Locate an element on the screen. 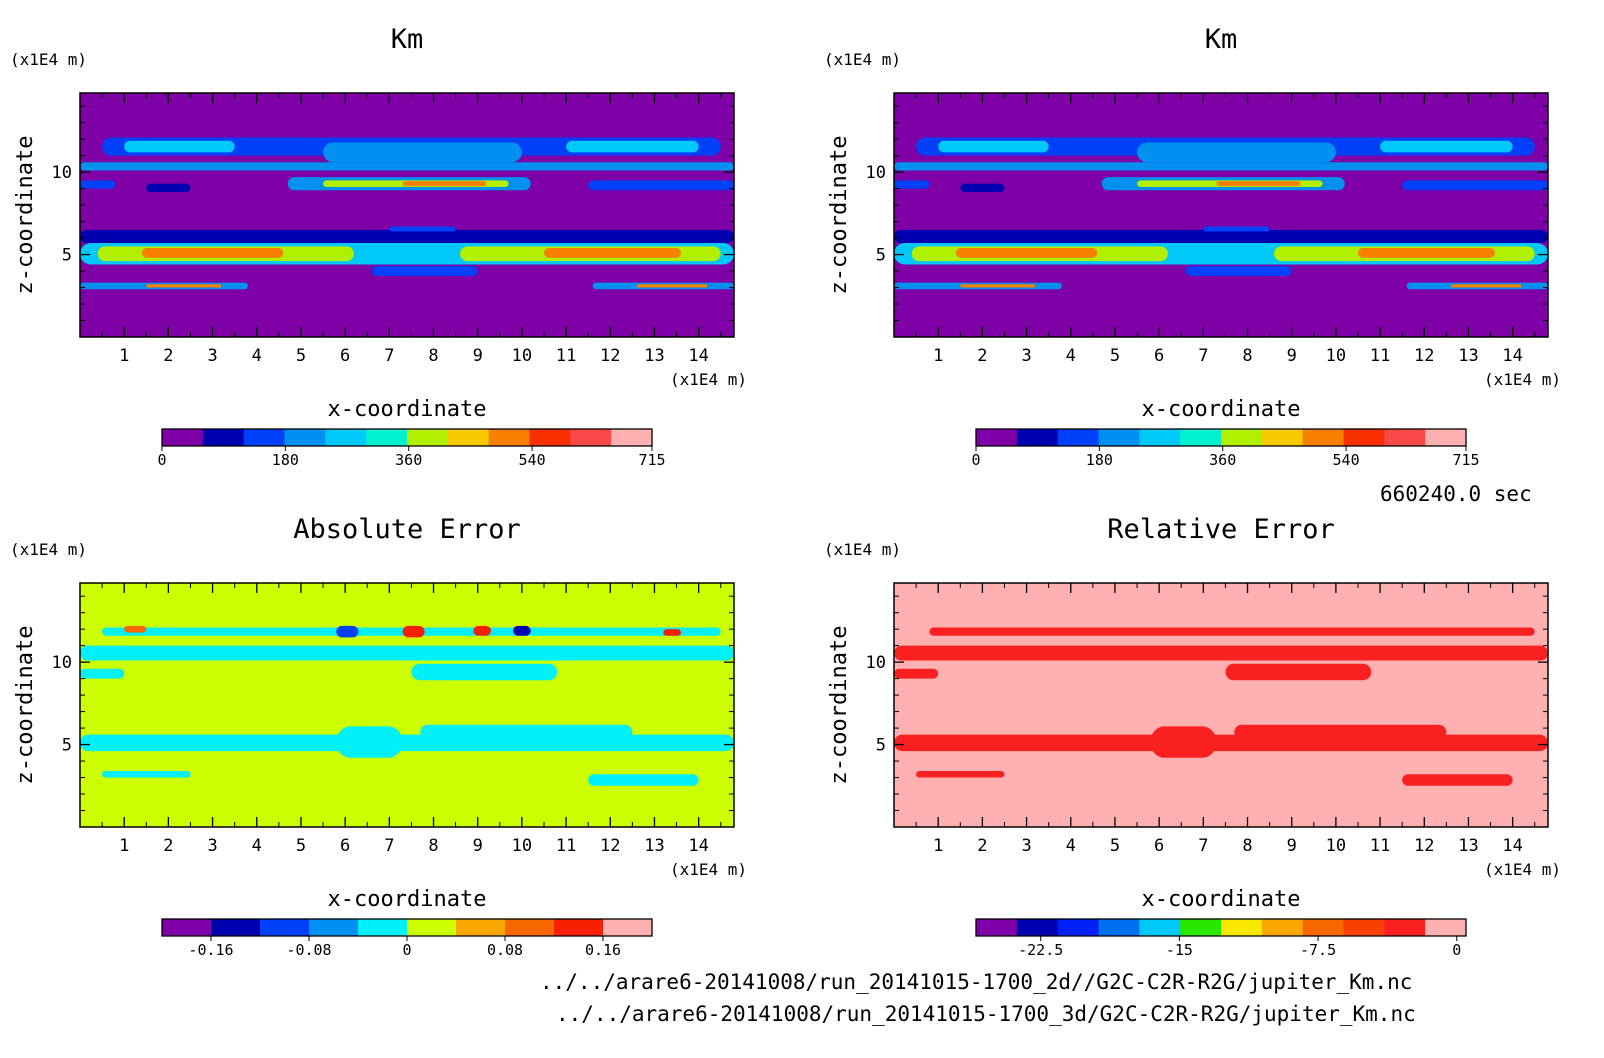 The height and width of the screenshot is (1058, 1604). y-axis-label-absolute_error: z-coordinate is located at coordinates (25, 705).